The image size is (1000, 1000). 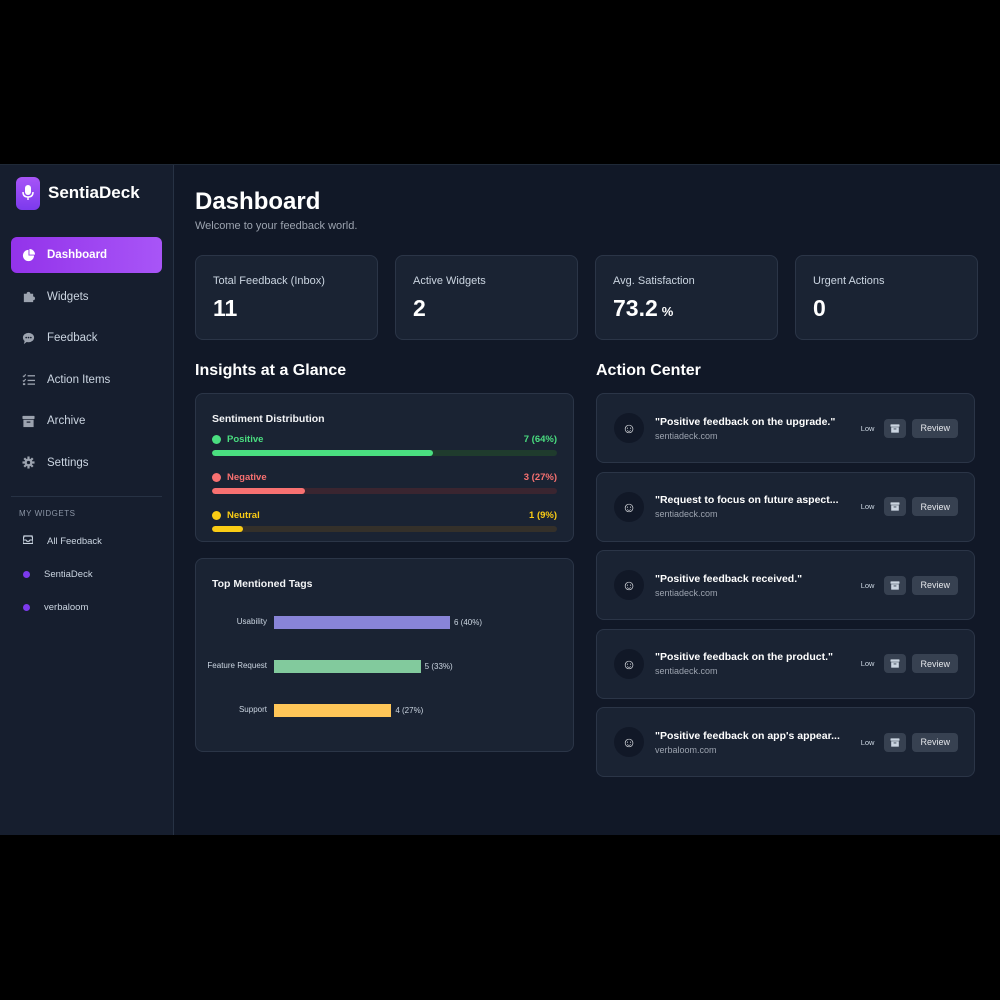 I want to click on sidebar-divider, so click(x=86, y=496).